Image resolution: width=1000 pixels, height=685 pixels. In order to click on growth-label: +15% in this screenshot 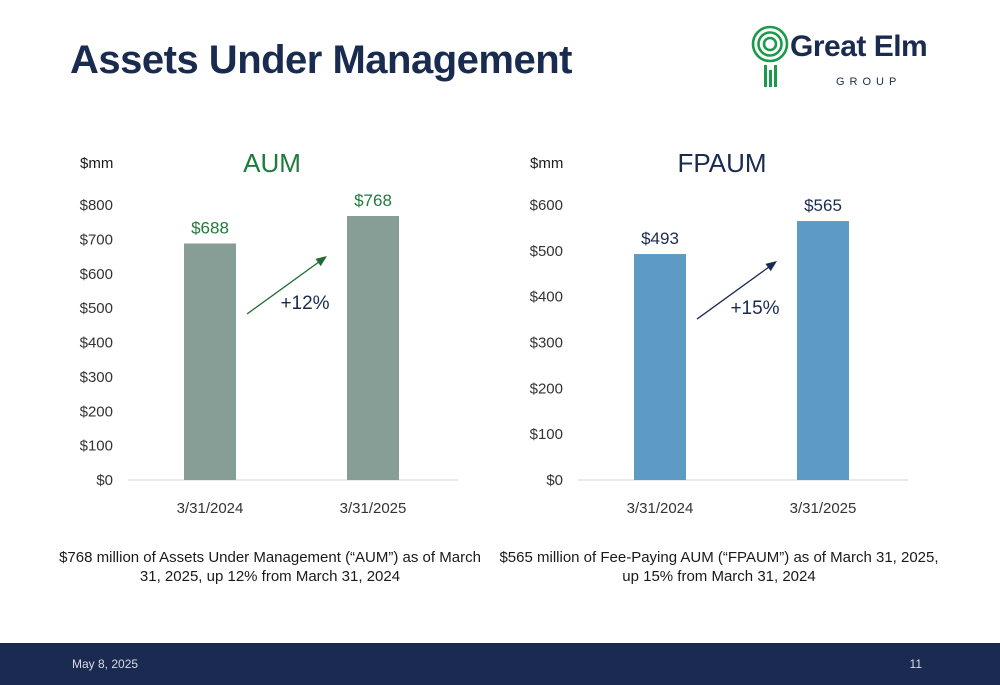, I will do `click(754, 308)`.